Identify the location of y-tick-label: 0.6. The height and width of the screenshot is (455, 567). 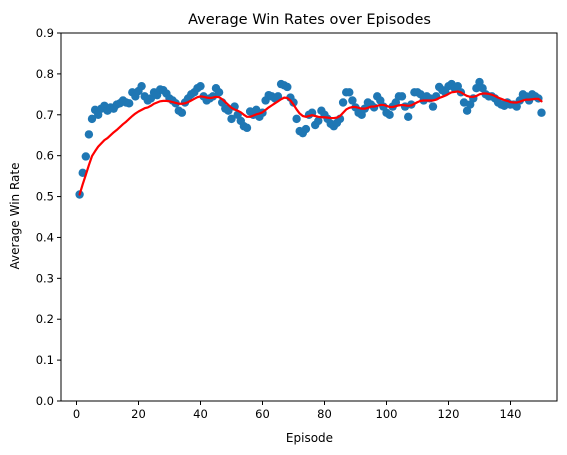
(45, 156).